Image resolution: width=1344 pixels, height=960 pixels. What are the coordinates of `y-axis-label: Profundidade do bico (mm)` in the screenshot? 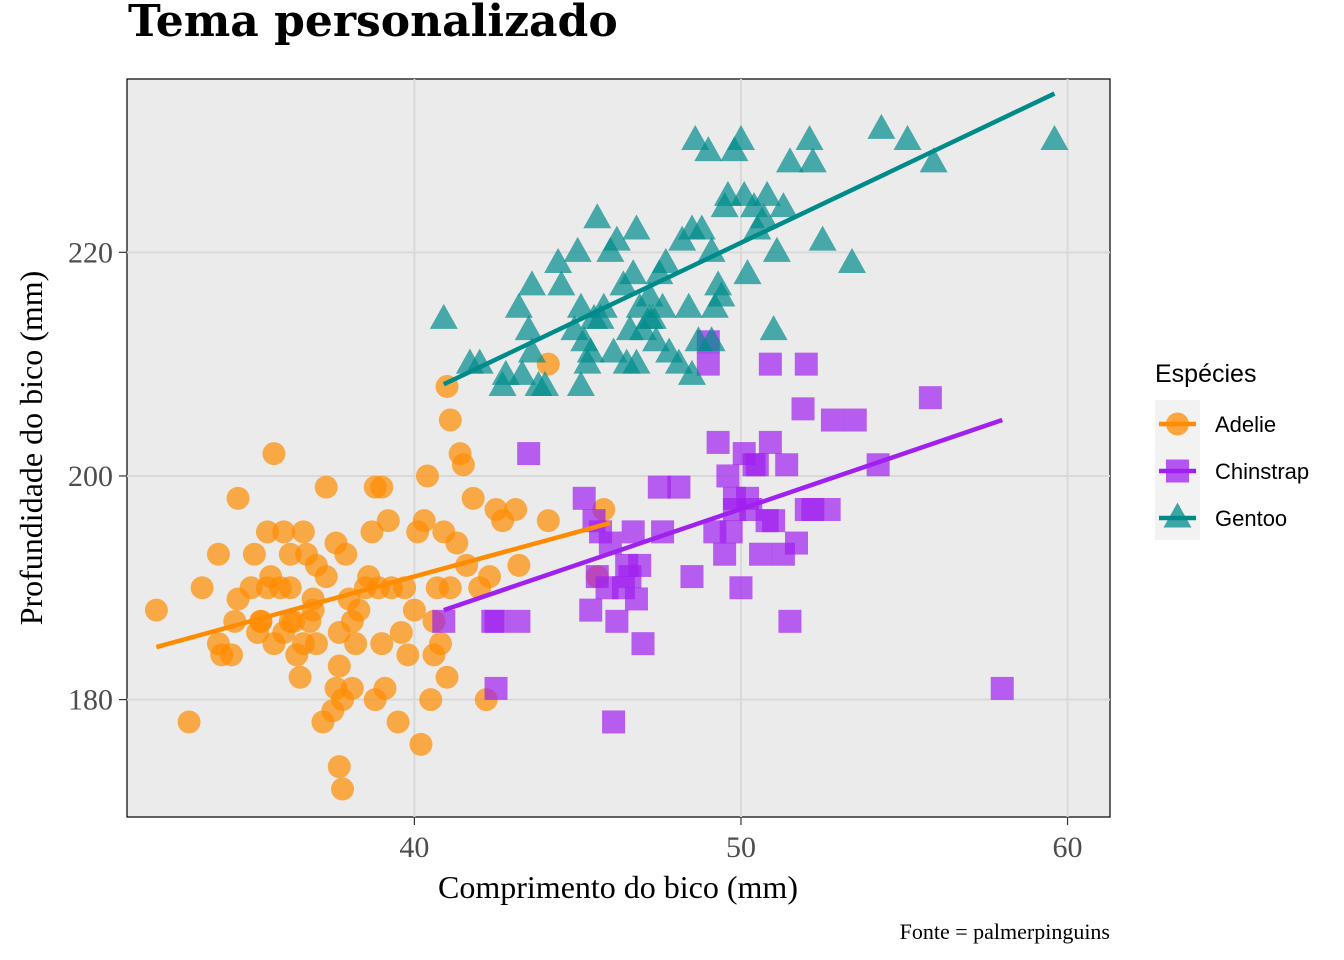 It's located at (31, 448).